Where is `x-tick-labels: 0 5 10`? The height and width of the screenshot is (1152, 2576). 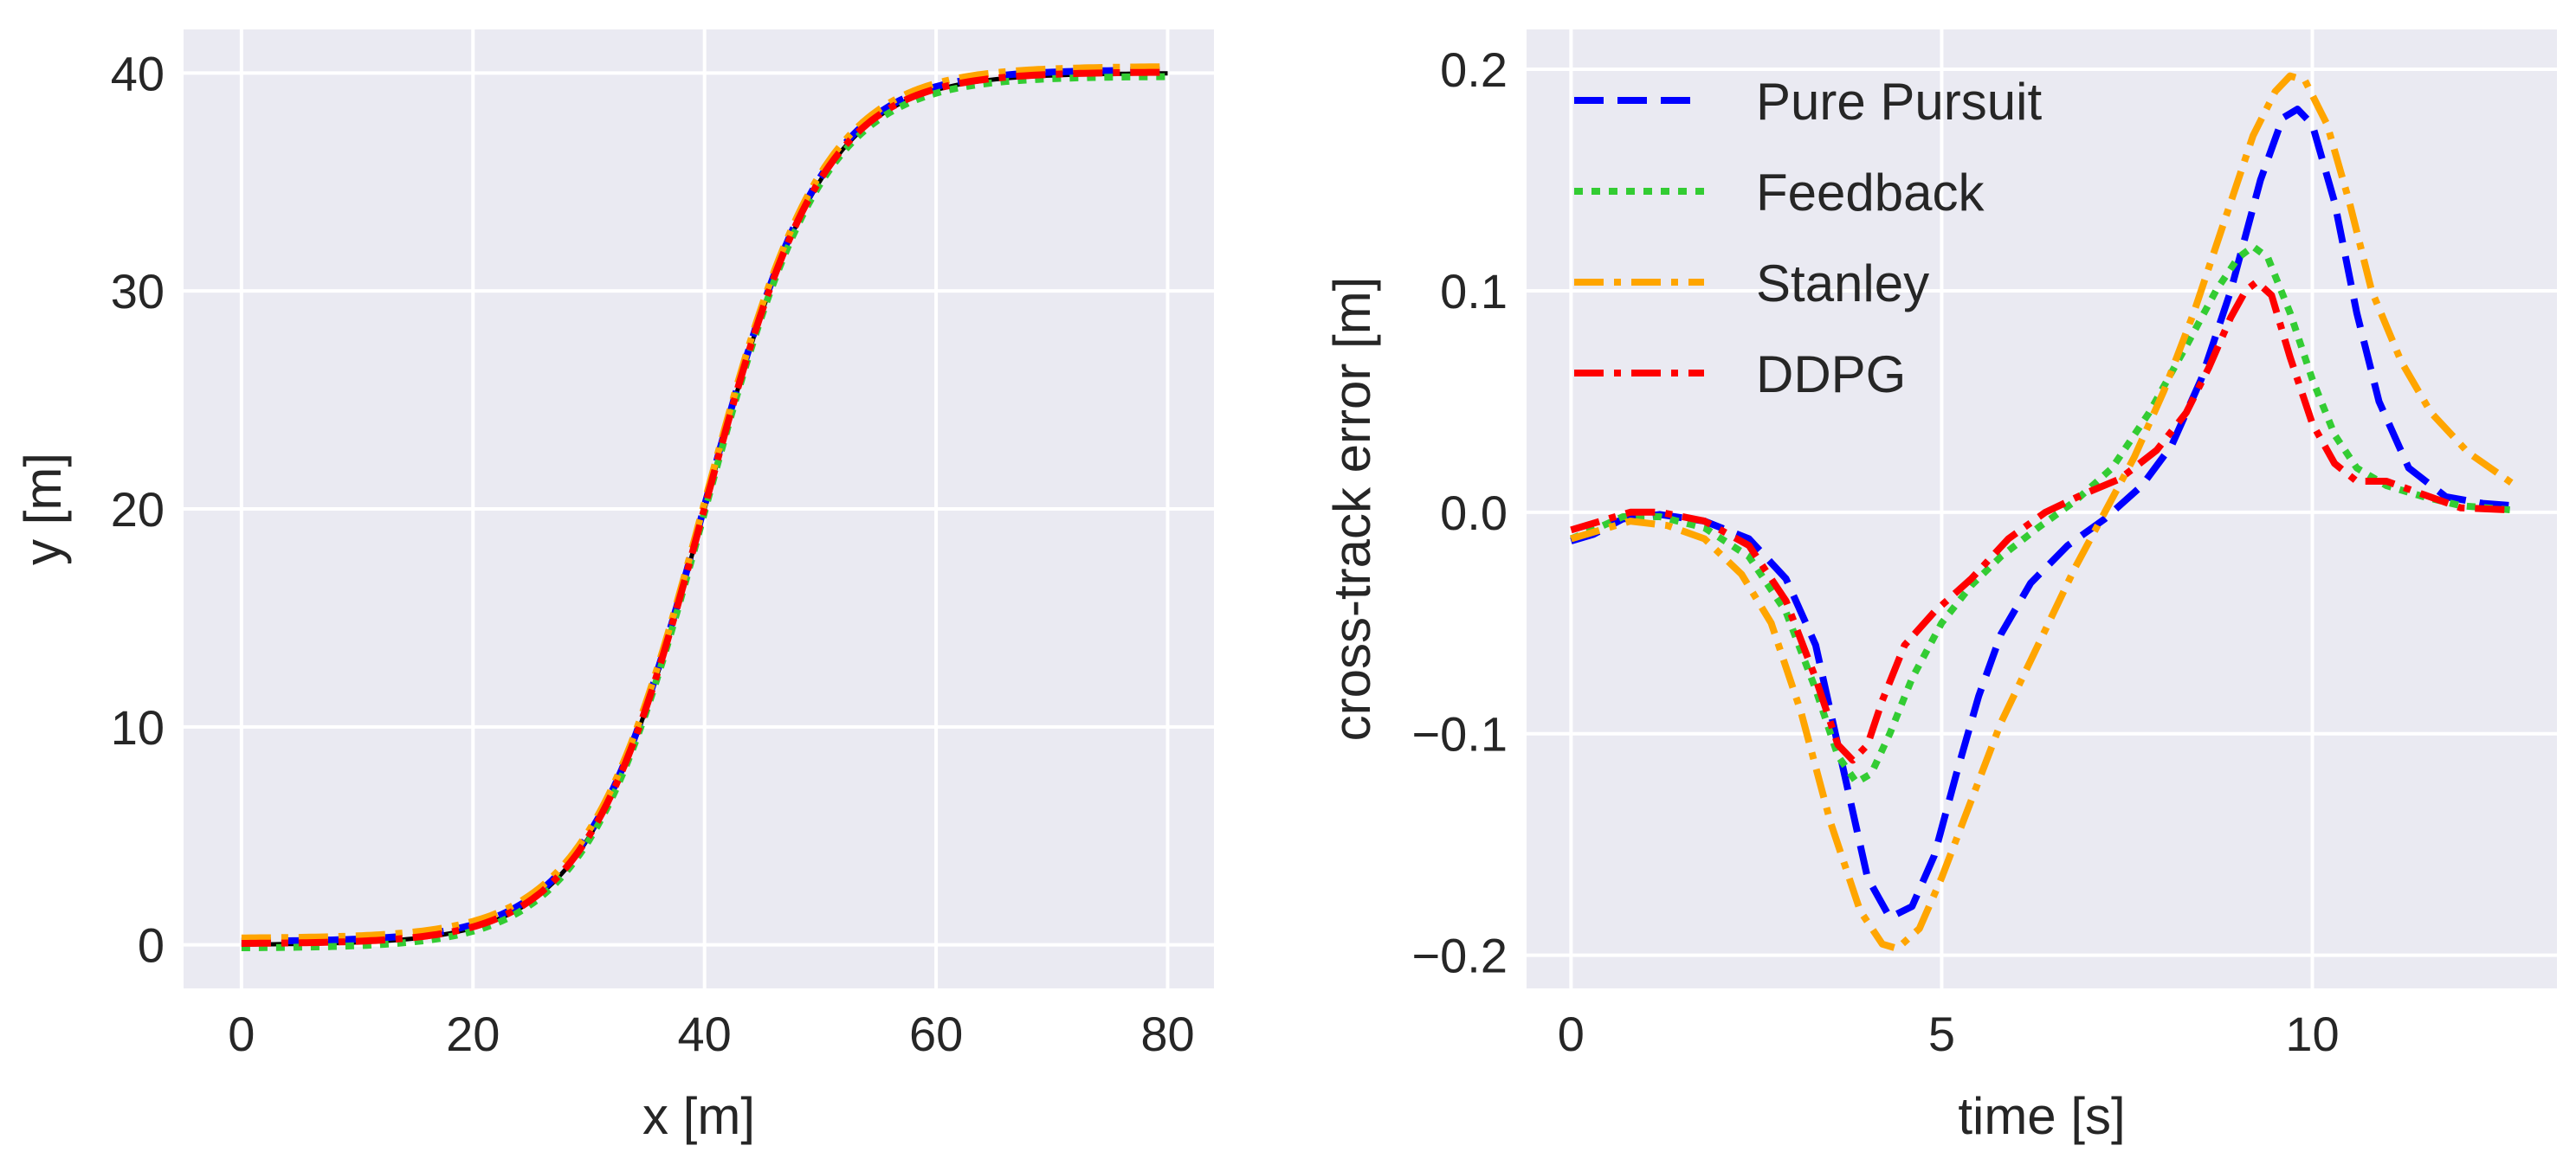
x-tick-labels: 0 5 10 is located at coordinates (1949, 1034).